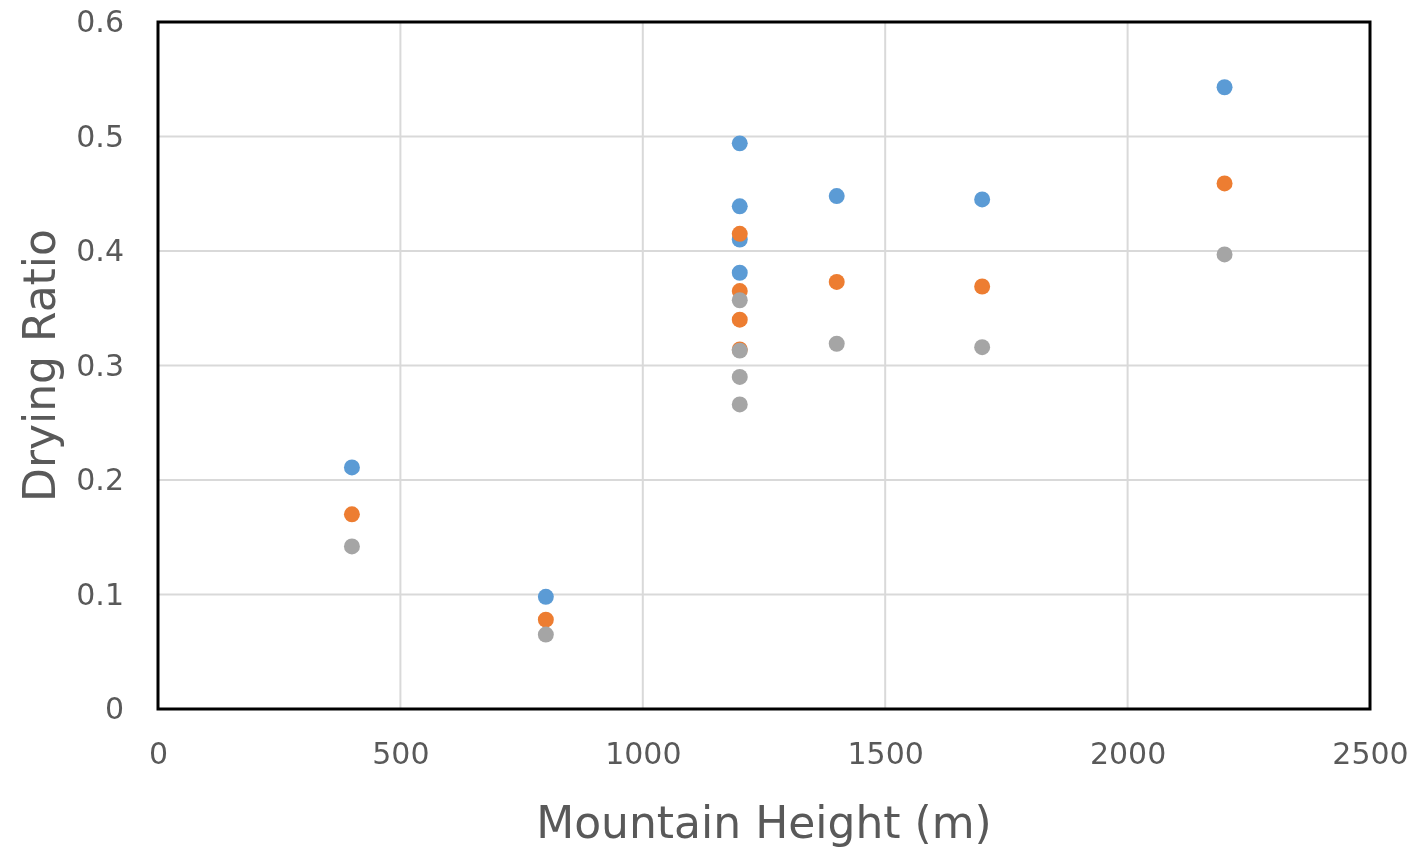  I want to click on y-tick-label: 0.5, so click(100, 136).